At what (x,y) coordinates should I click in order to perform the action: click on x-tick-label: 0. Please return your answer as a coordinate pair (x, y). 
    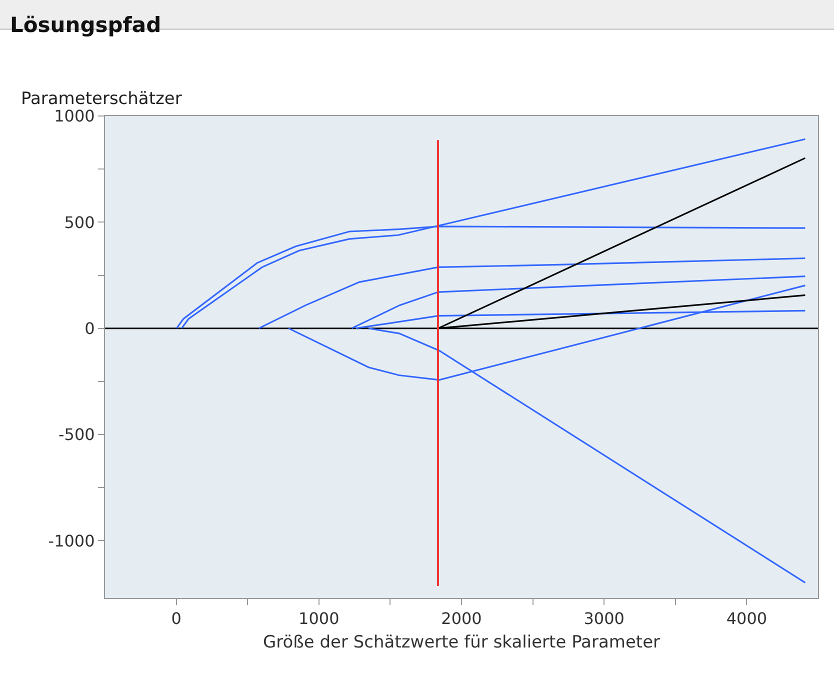
    Looking at the image, I should click on (176, 618).